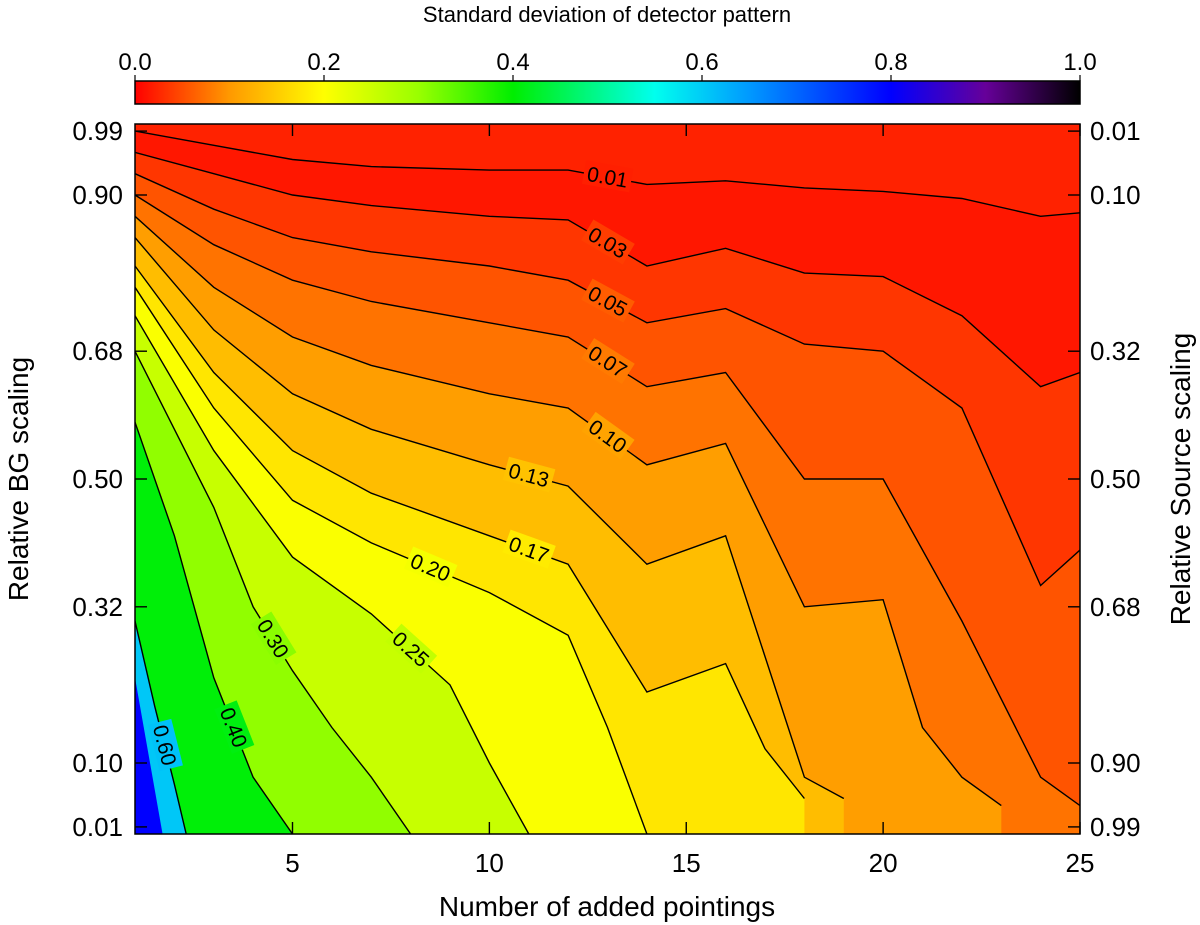  I want to click on y-tick-label-right: 0.50, so click(1115, 479).